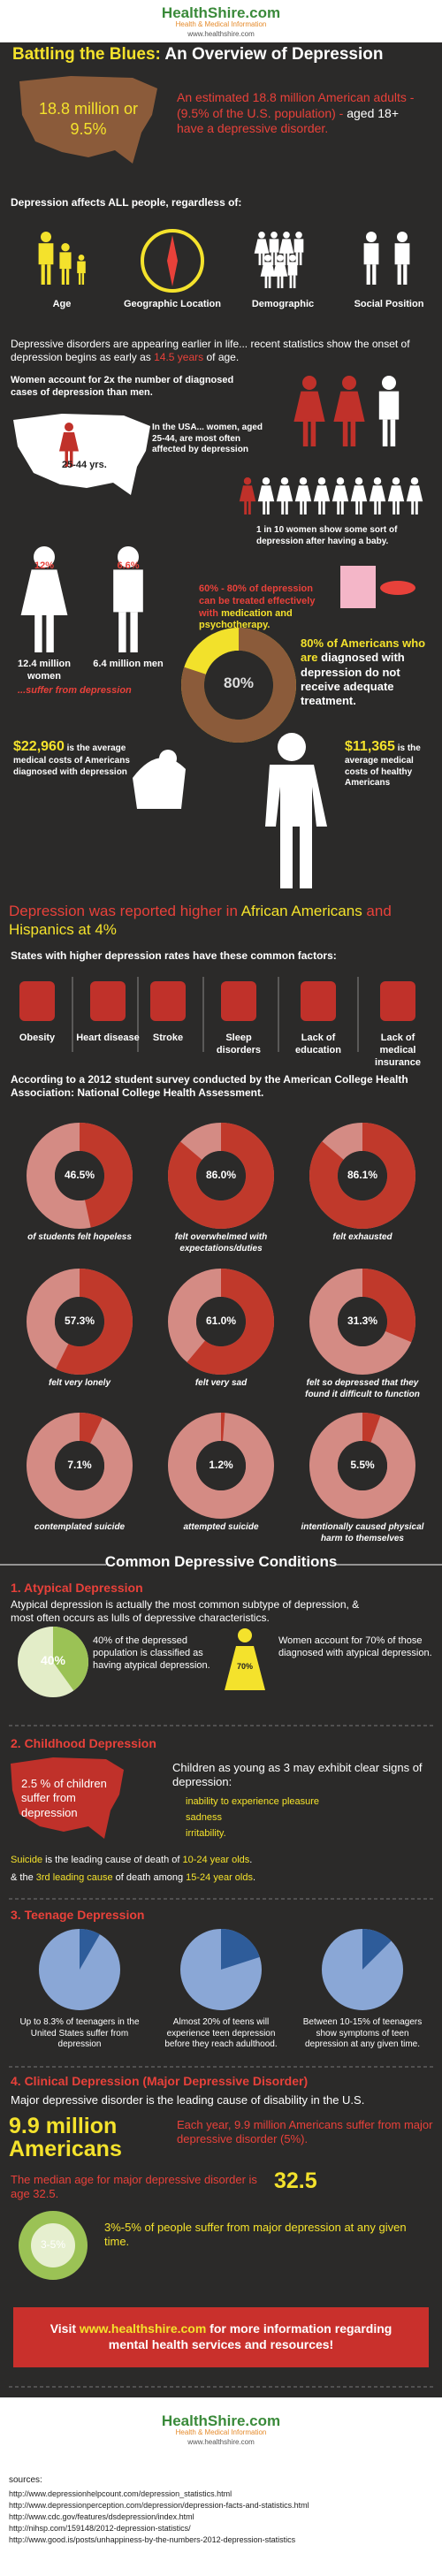 The width and height of the screenshot is (442, 2576). Describe the element at coordinates (397, 588) in the screenshot. I see `pill` at that location.